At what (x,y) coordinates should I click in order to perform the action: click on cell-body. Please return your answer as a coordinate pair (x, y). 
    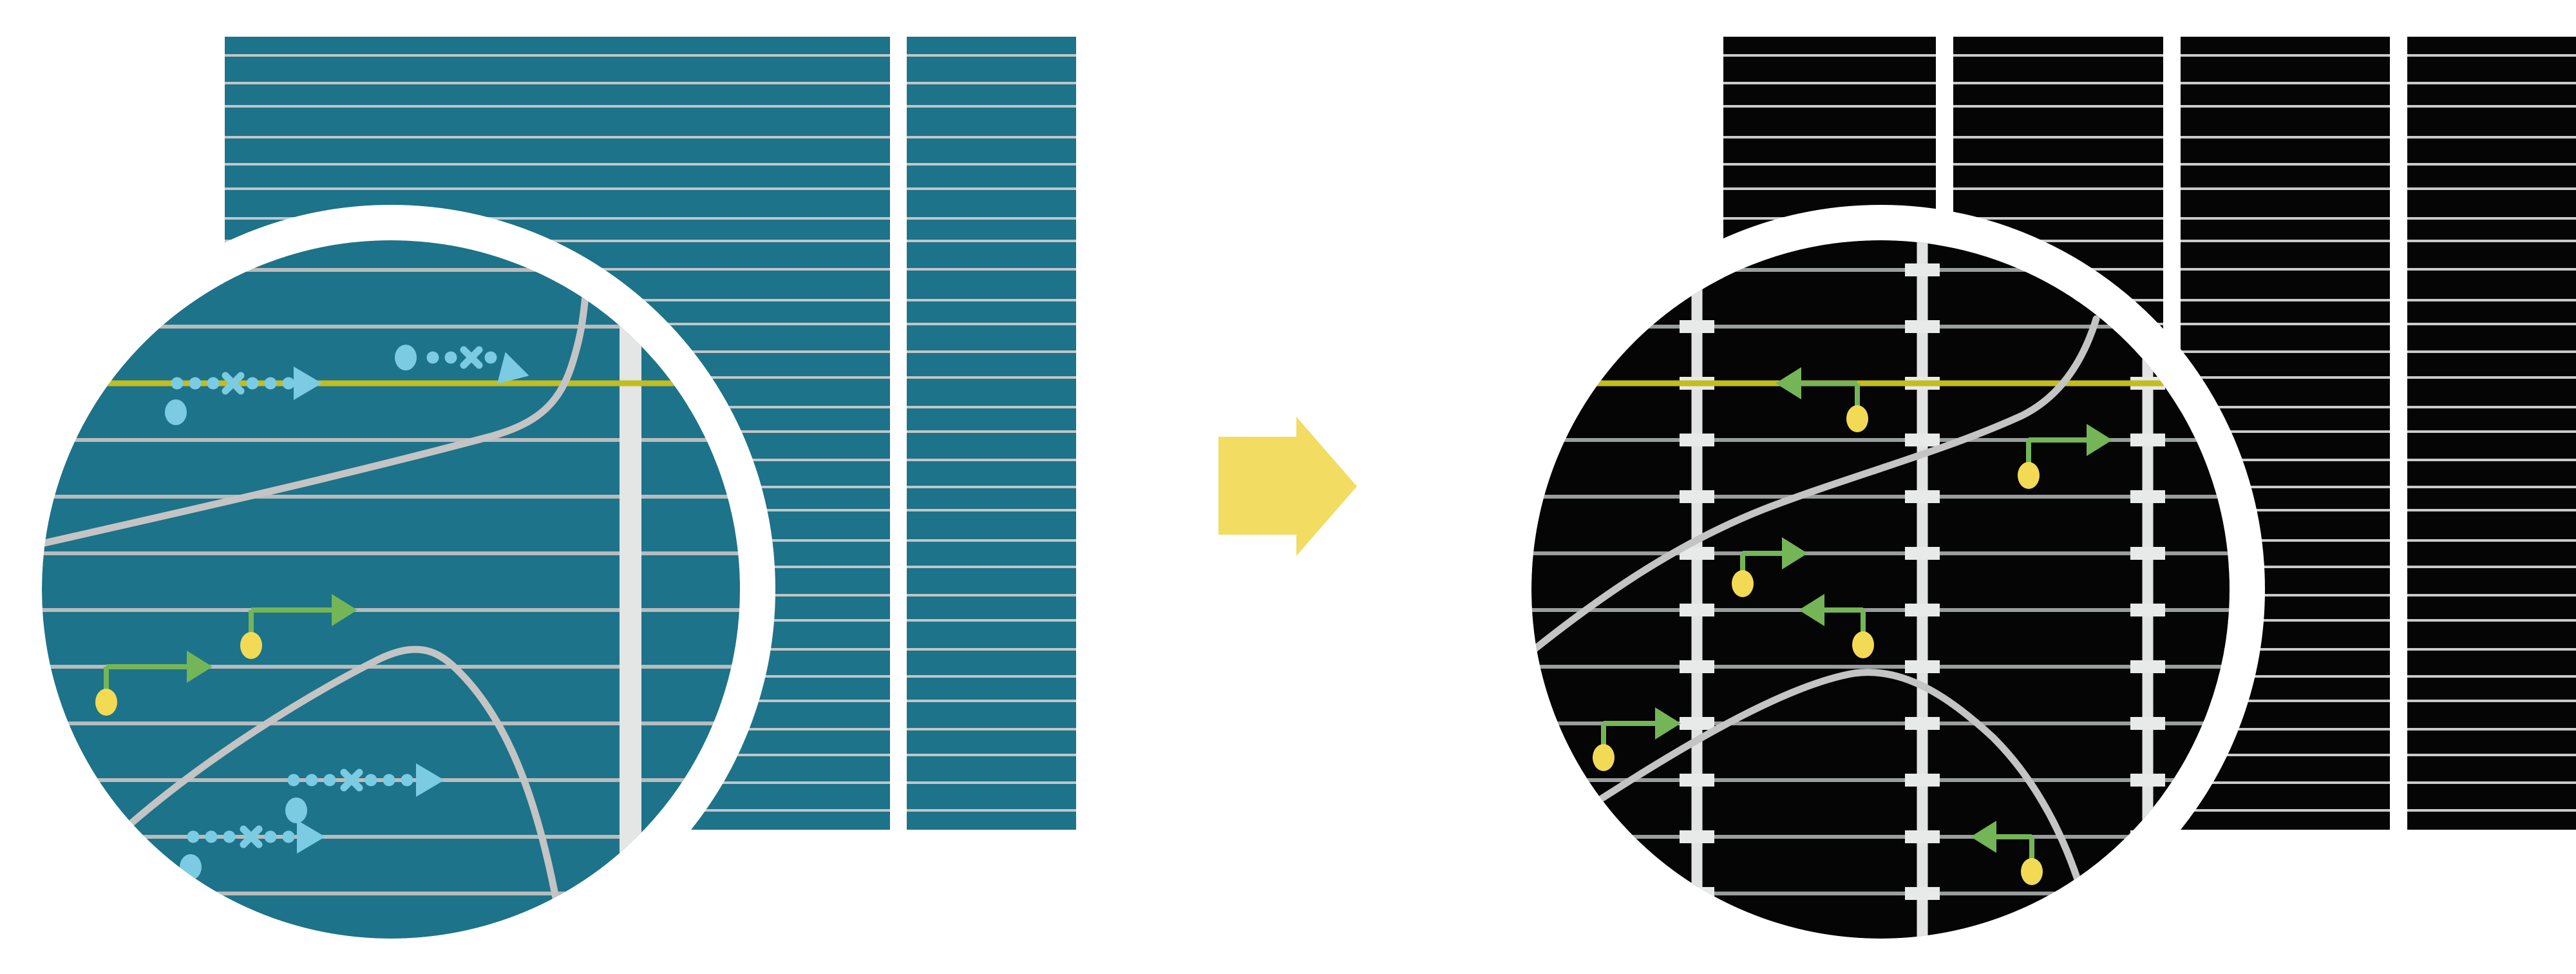
    Looking at the image, I should click on (991, 433).